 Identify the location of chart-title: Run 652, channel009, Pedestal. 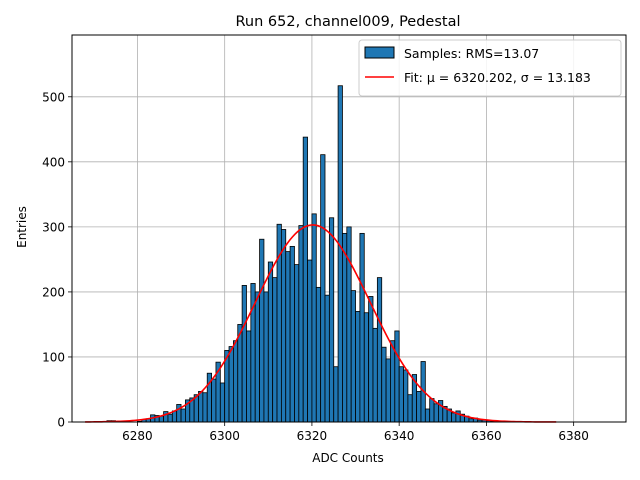
(347, 22).